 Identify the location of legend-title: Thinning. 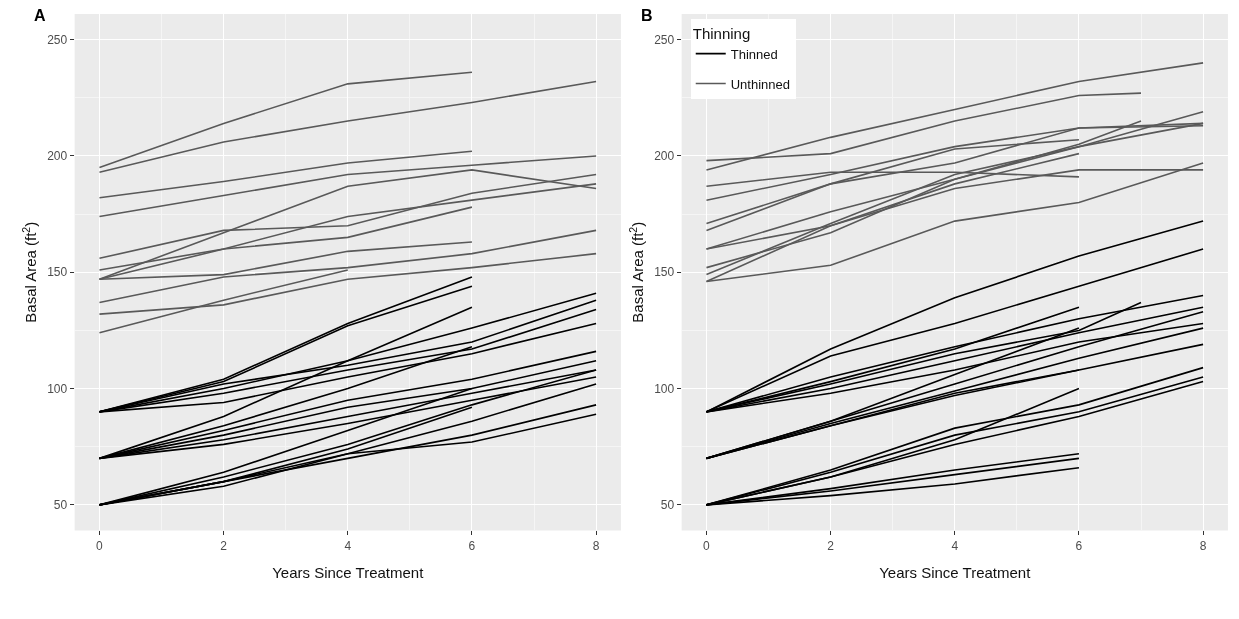
(721, 33).